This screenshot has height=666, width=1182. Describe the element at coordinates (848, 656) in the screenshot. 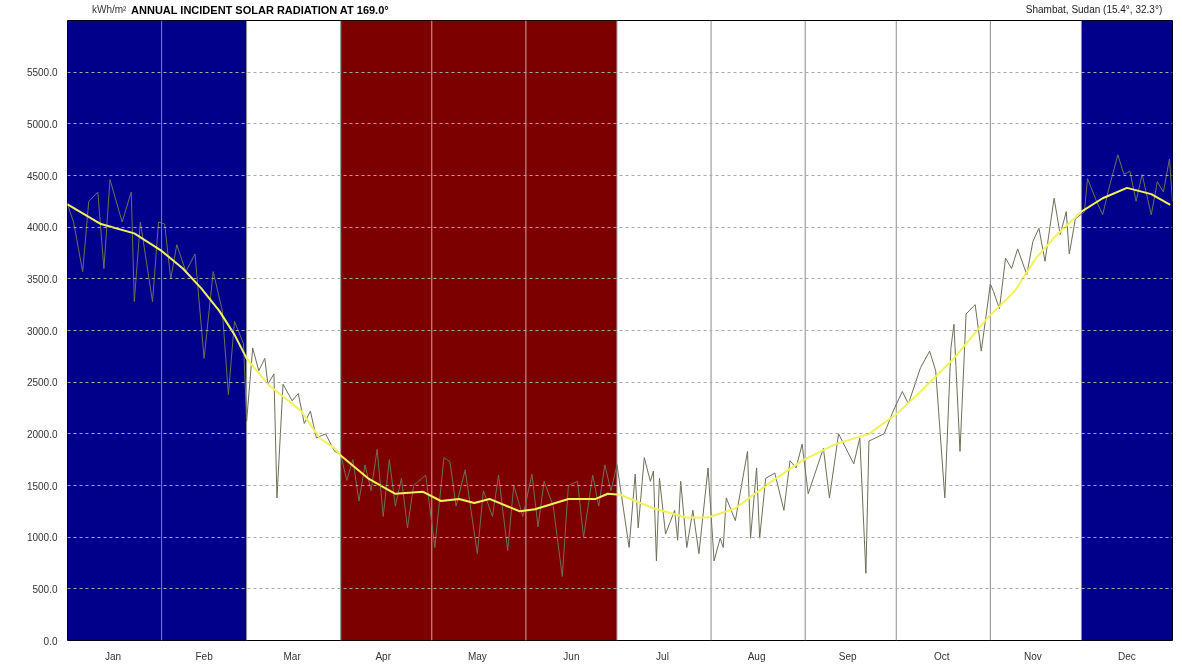

I see `x-tick-label: Sep` at that location.